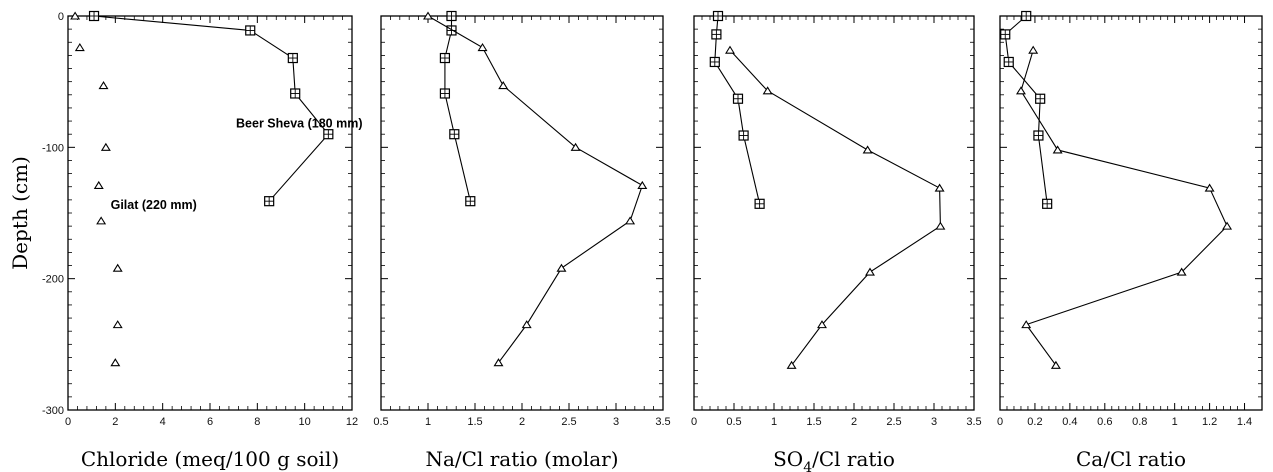 Image resolution: width=1273 pixels, height=472 pixels. I want to click on x-tick-label: 0.4, so click(1069, 422).